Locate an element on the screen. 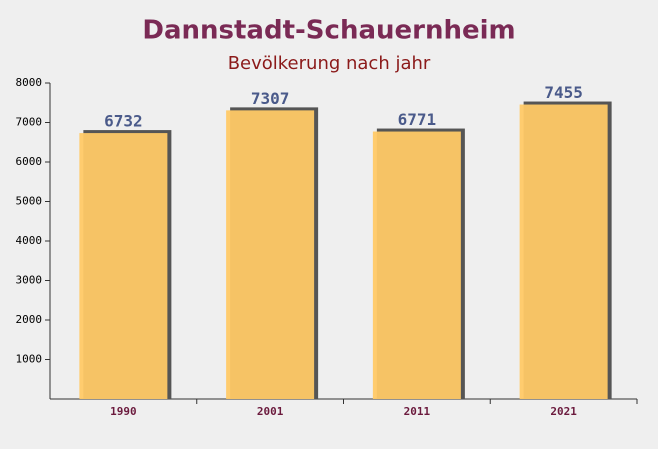 This screenshot has width=658, height=449. value-label: 6771 is located at coordinates (417, 119).